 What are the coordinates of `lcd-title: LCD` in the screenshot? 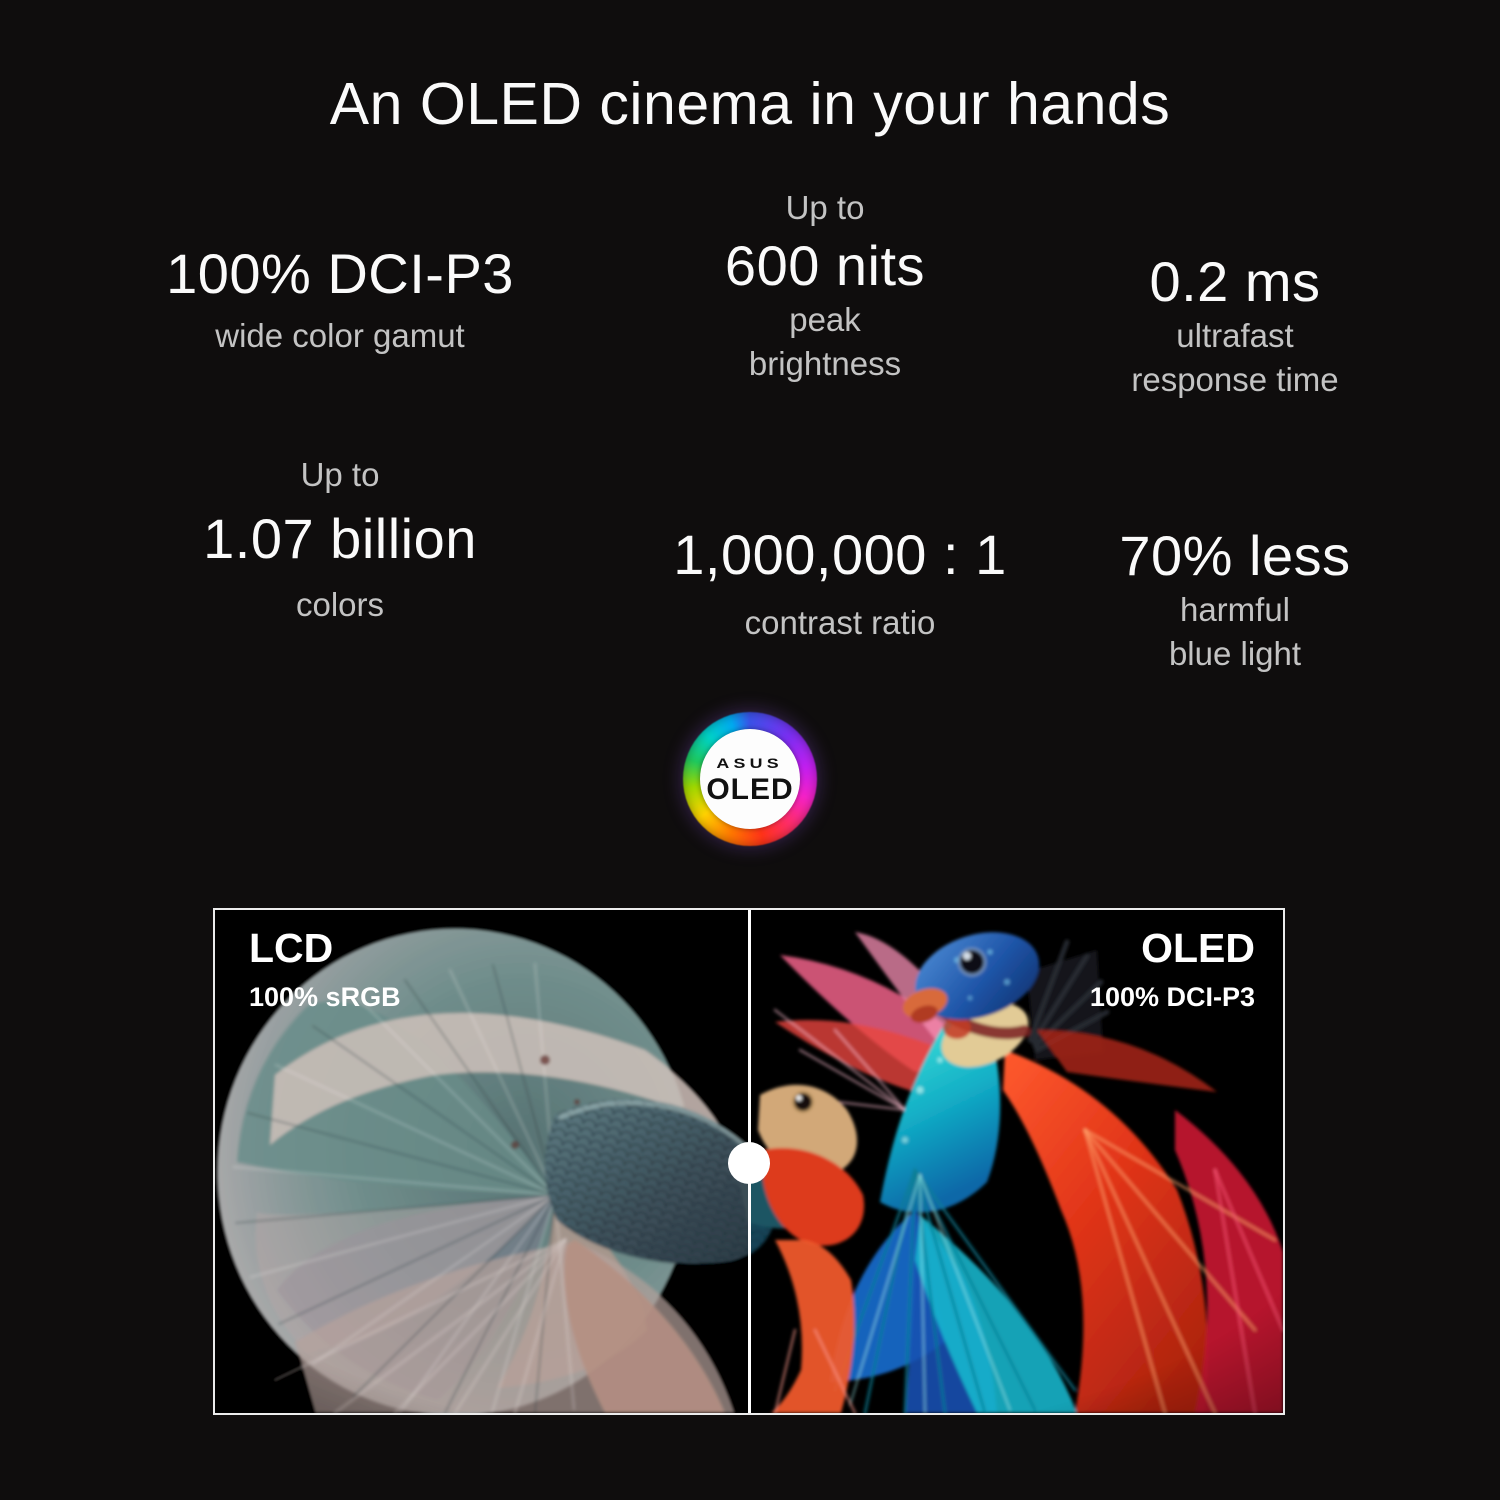 It's located at (291, 948).